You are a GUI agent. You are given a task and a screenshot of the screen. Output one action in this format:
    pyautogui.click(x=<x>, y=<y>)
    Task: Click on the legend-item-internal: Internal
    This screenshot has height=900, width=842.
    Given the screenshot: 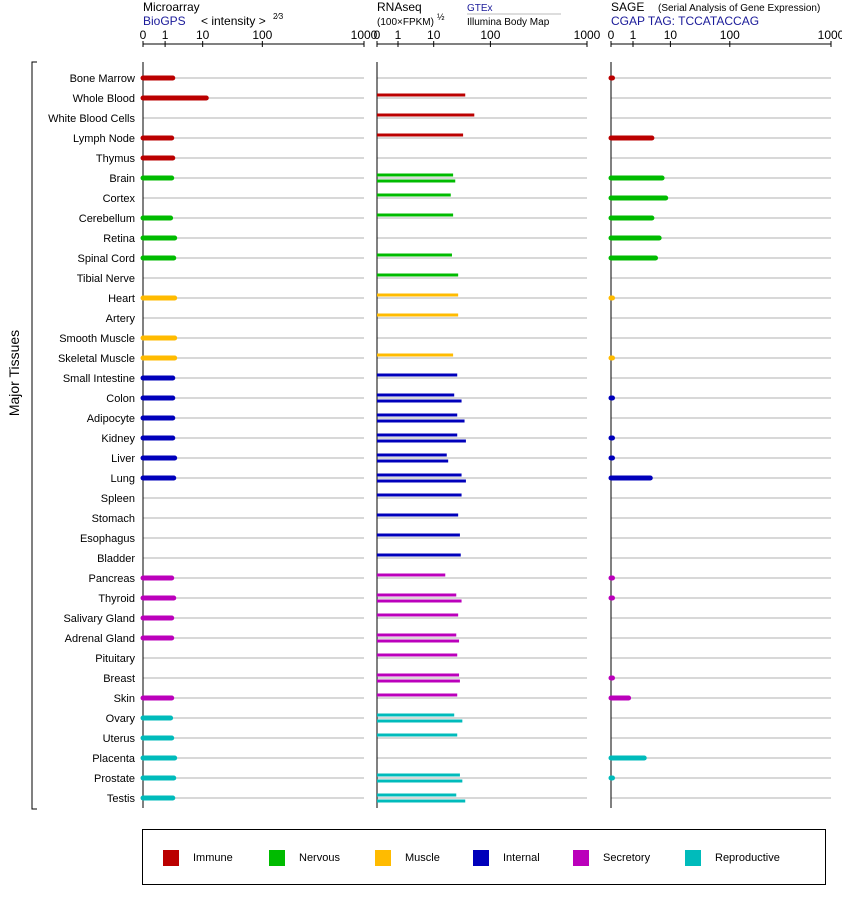 What is the action you would take?
    pyautogui.click(x=506, y=858)
    